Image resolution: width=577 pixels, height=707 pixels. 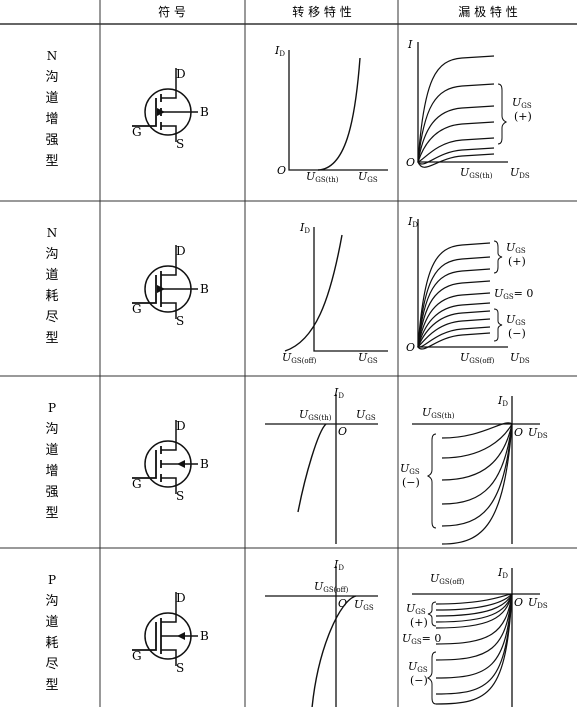 I want to click on transfer-plot: ID O UGS(off) UGS, so click(x=321, y=632).